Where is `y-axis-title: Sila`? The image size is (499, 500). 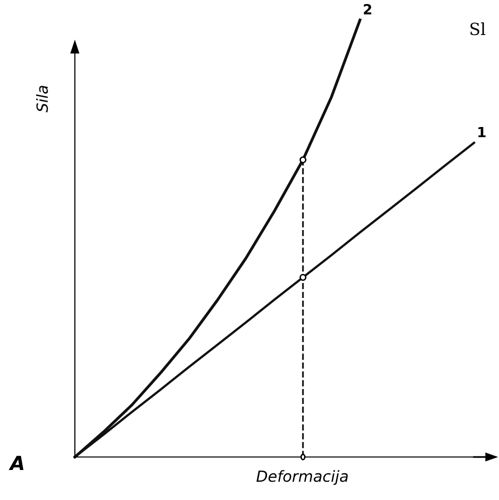 y-axis-title: Sila is located at coordinates (42, 99).